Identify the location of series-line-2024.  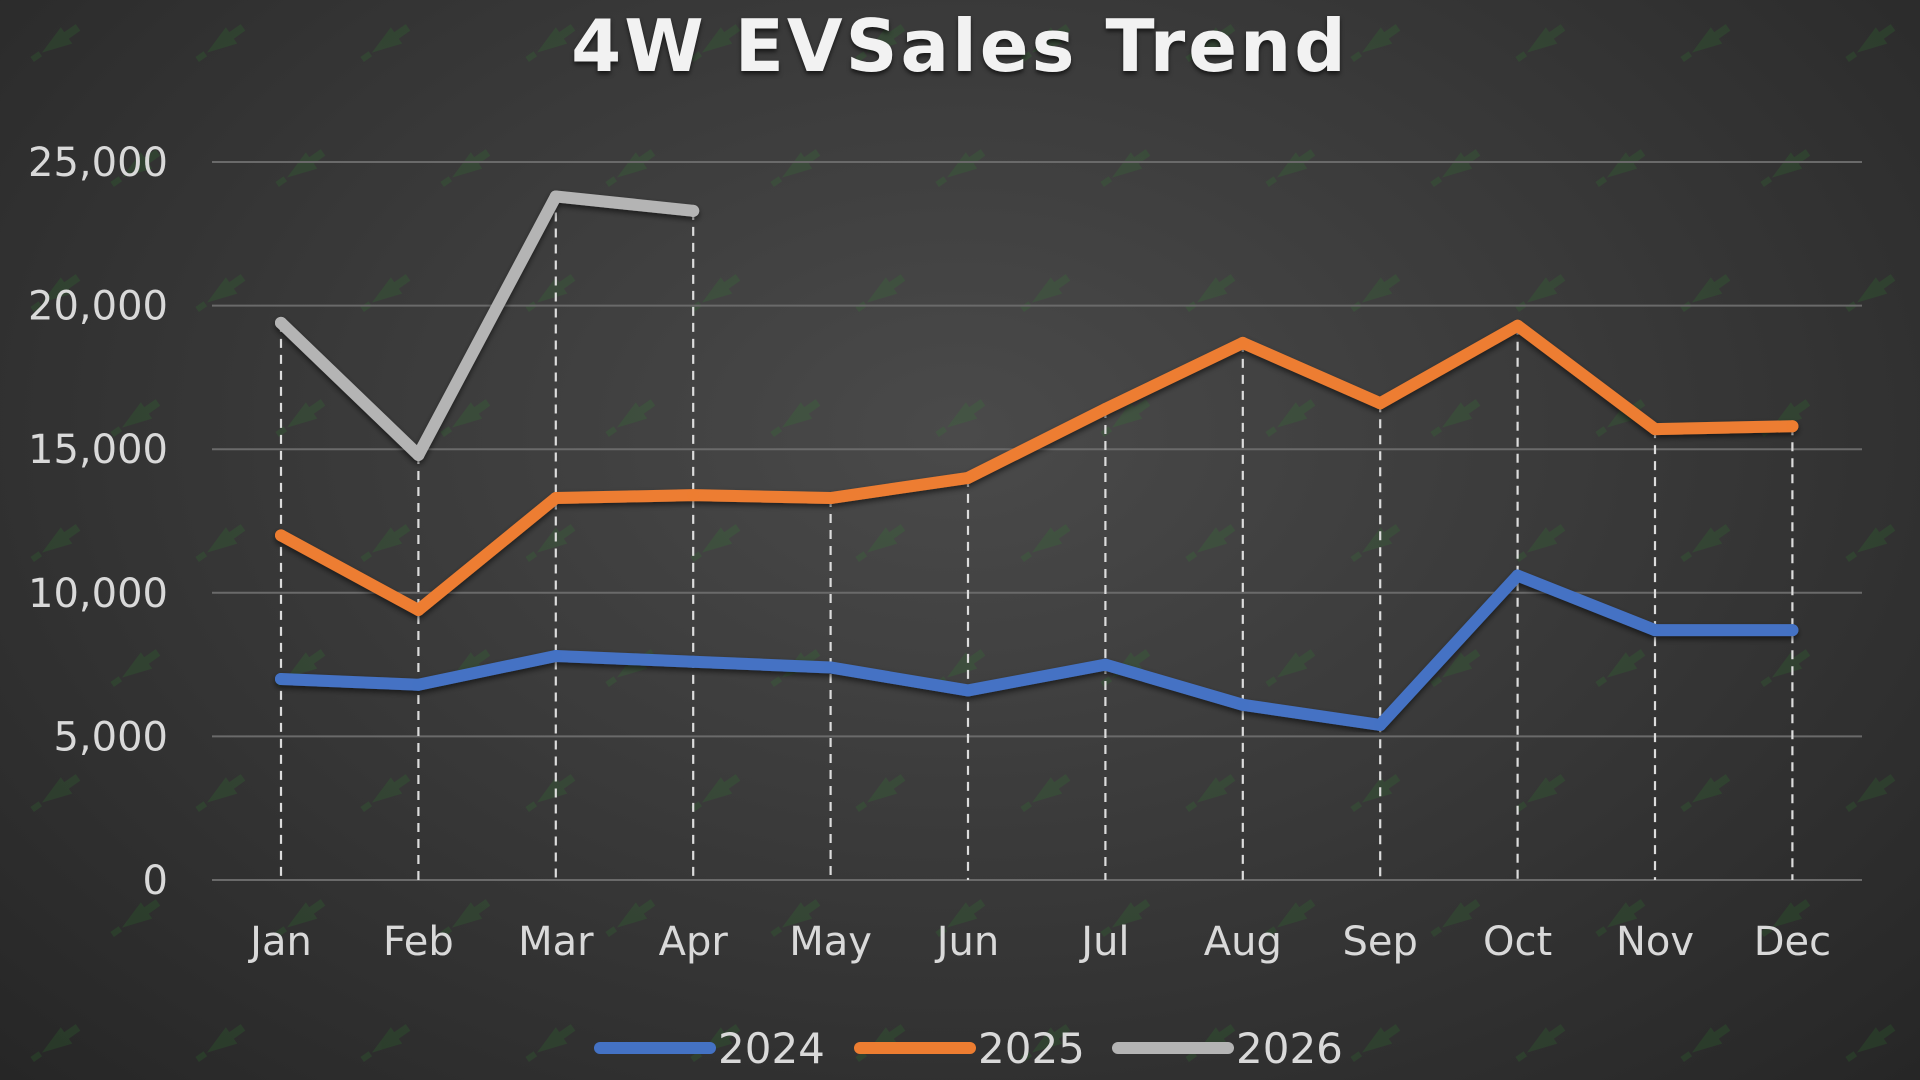
(1037, 650).